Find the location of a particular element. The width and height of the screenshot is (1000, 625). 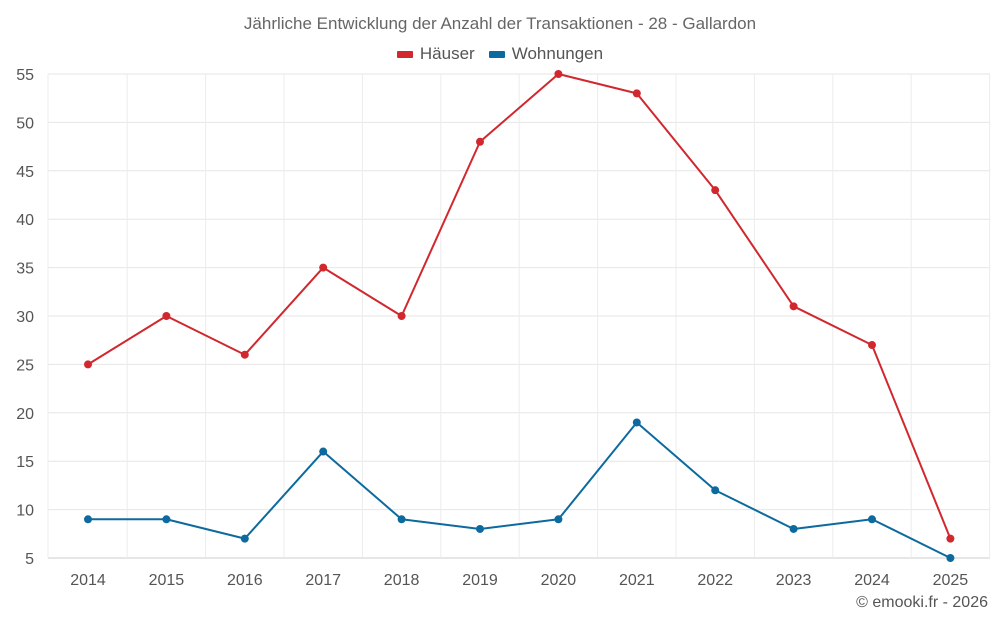

x-tick-label: 2020 is located at coordinates (559, 580).